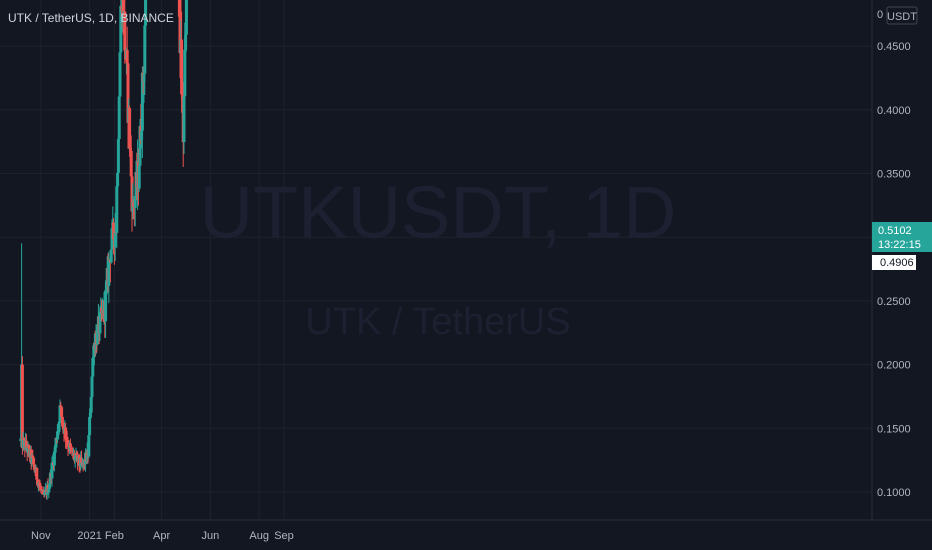 The height and width of the screenshot is (550, 932). I want to click on watermark-symbol: UTKUSDT, 1D, so click(438, 212).